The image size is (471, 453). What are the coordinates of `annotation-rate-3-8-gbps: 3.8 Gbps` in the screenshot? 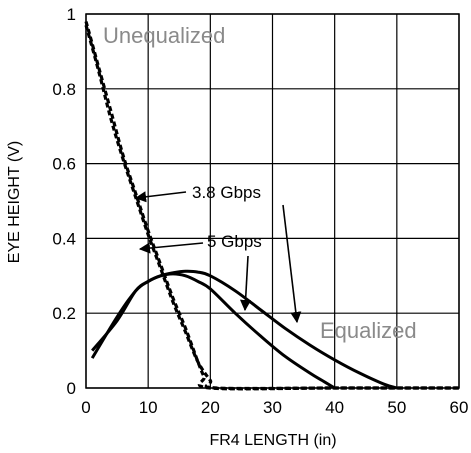 It's located at (226, 192).